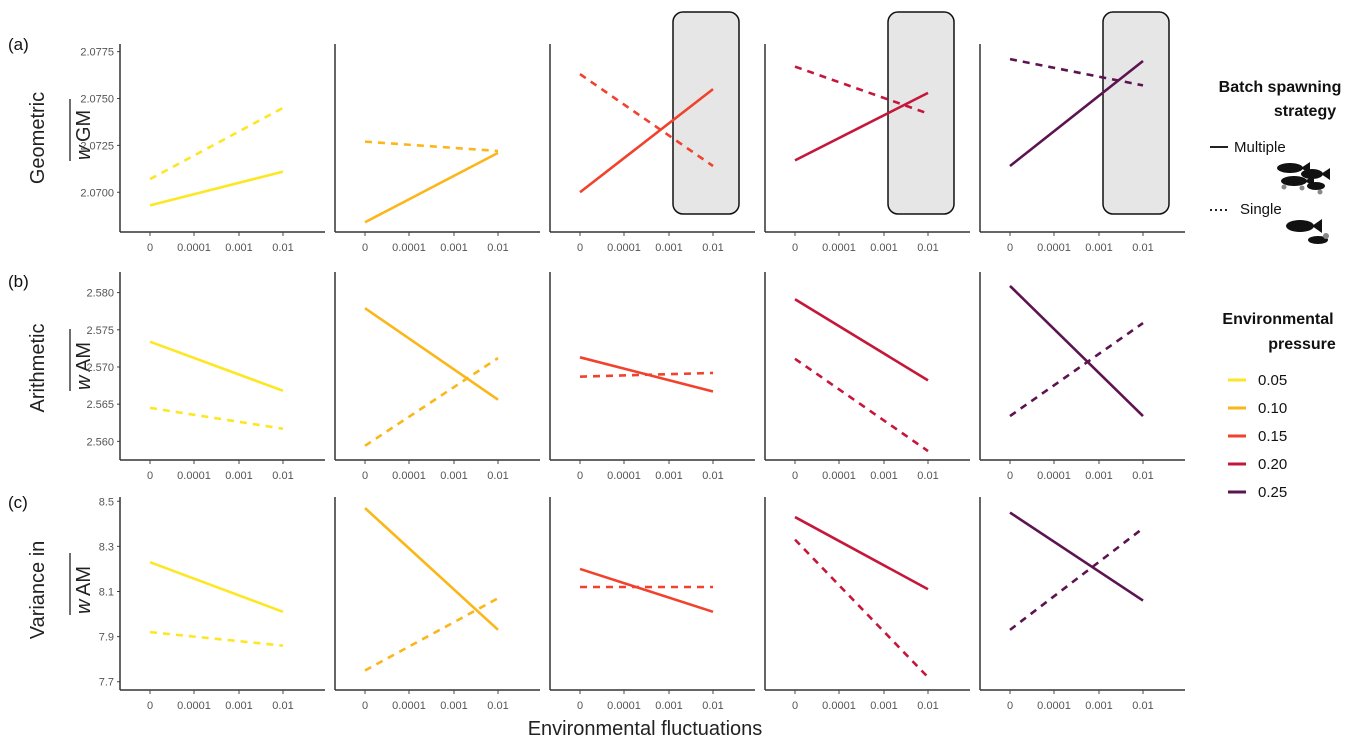  I want to click on y-tick-label-b-2: 2.570, so click(100, 368).